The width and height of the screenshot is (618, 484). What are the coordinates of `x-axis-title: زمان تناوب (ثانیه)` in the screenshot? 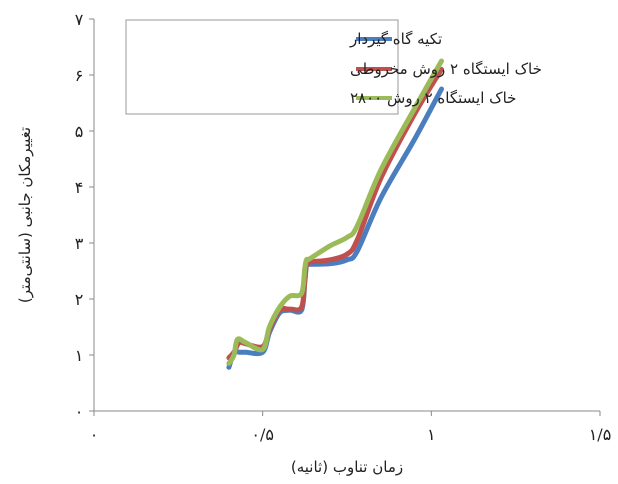 It's located at (347, 467).